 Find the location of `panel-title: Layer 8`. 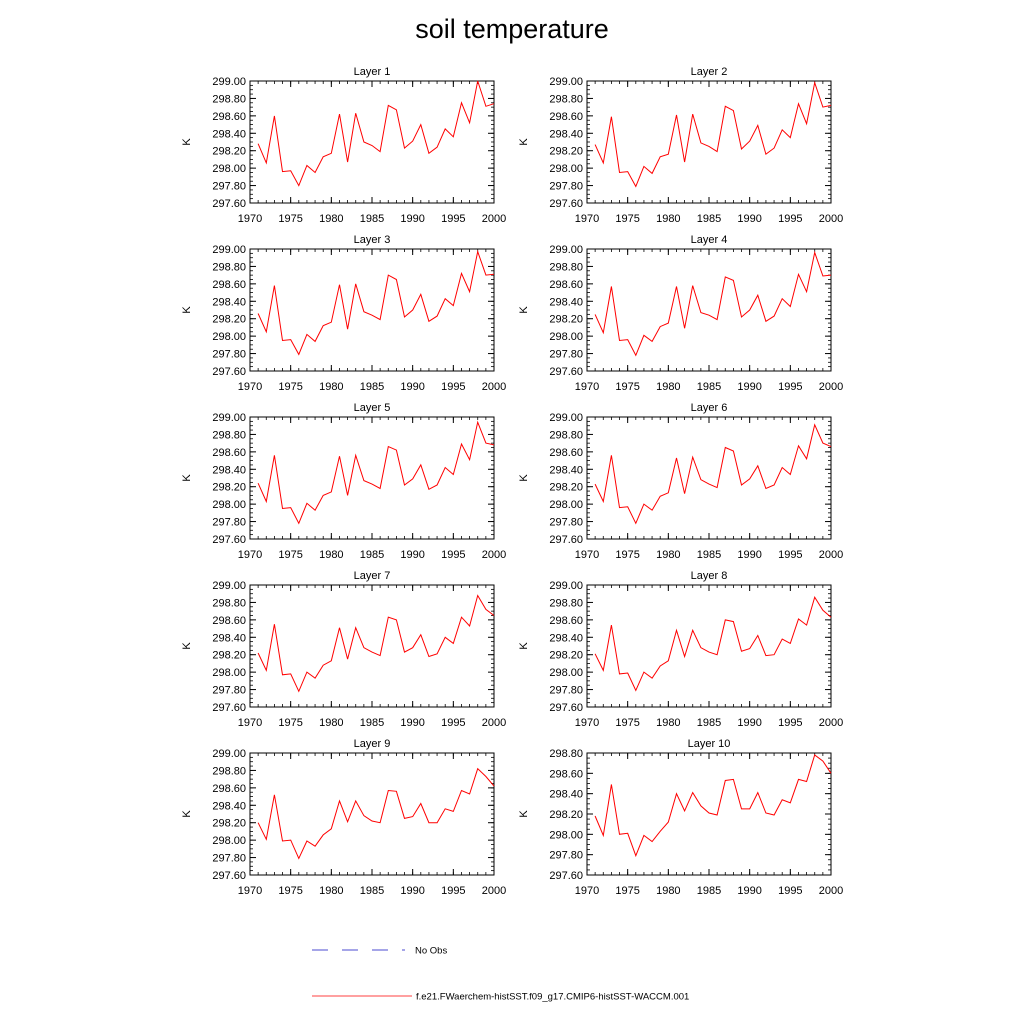

panel-title: Layer 8 is located at coordinates (709, 576).